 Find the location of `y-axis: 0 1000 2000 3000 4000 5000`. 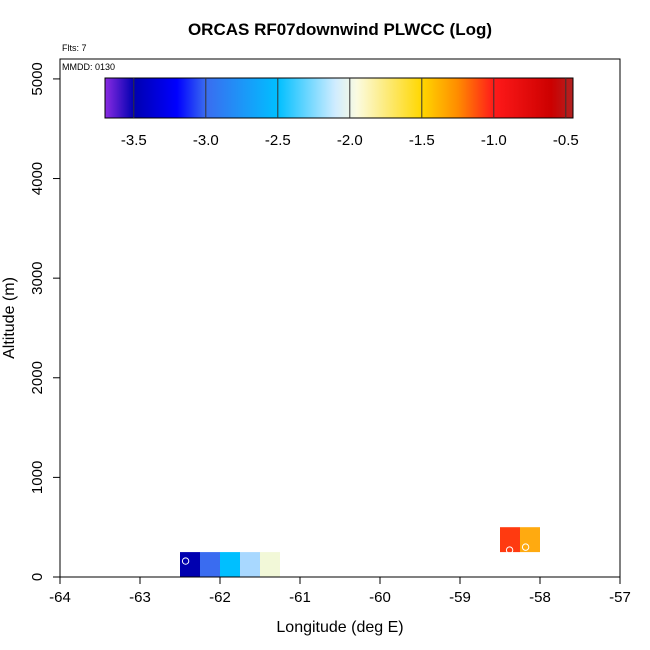

y-axis: 0 1000 2000 3000 4000 5000 is located at coordinates (45, 320).